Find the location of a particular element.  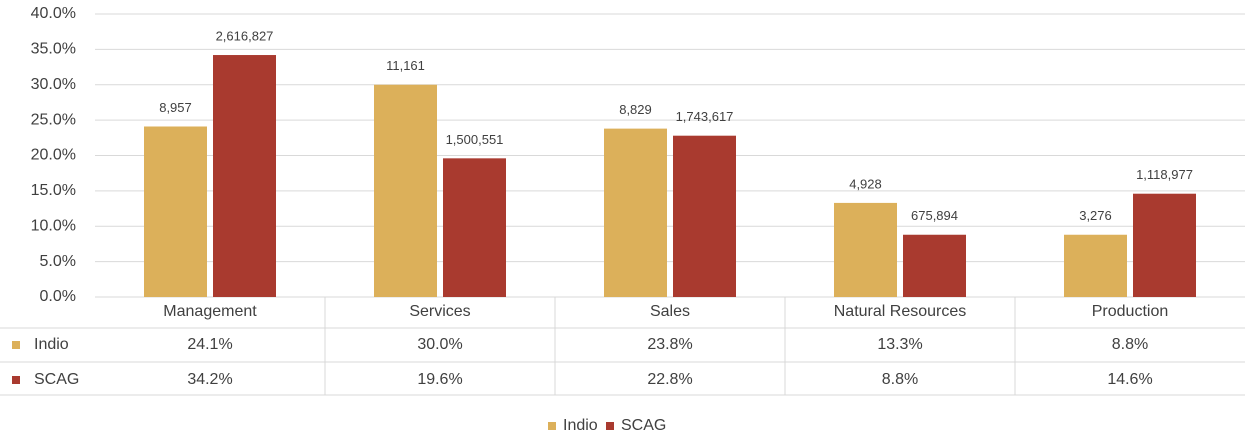

y-tick-label: 40.0% is located at coordinates (53, 13).